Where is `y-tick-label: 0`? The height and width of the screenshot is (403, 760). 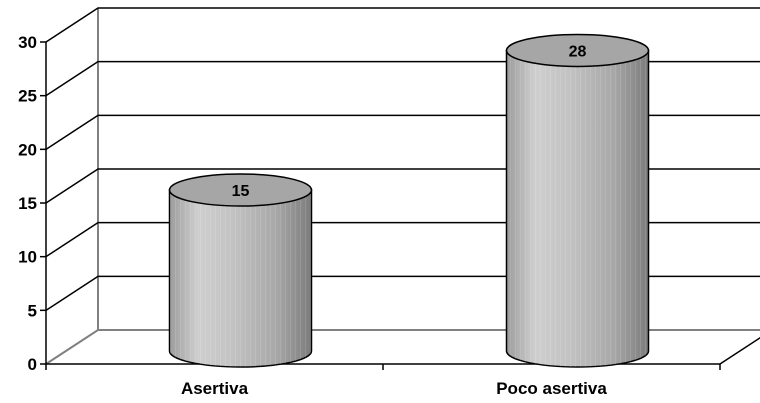 y-tick-label: 0 is located at coordinates (32, 364).